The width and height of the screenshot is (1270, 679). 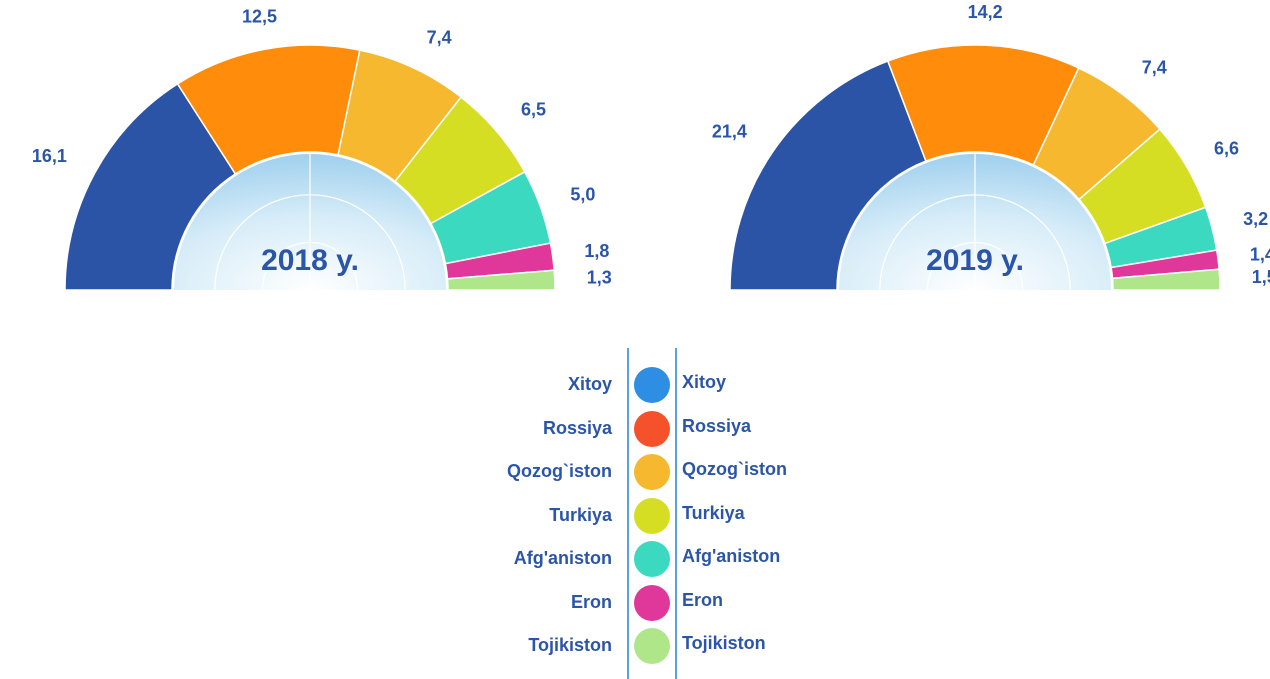 What do you see at coordinates (1255, 219) in the screenshot?
I see `value-label: 3,2` at bounding box center [1255, 219].